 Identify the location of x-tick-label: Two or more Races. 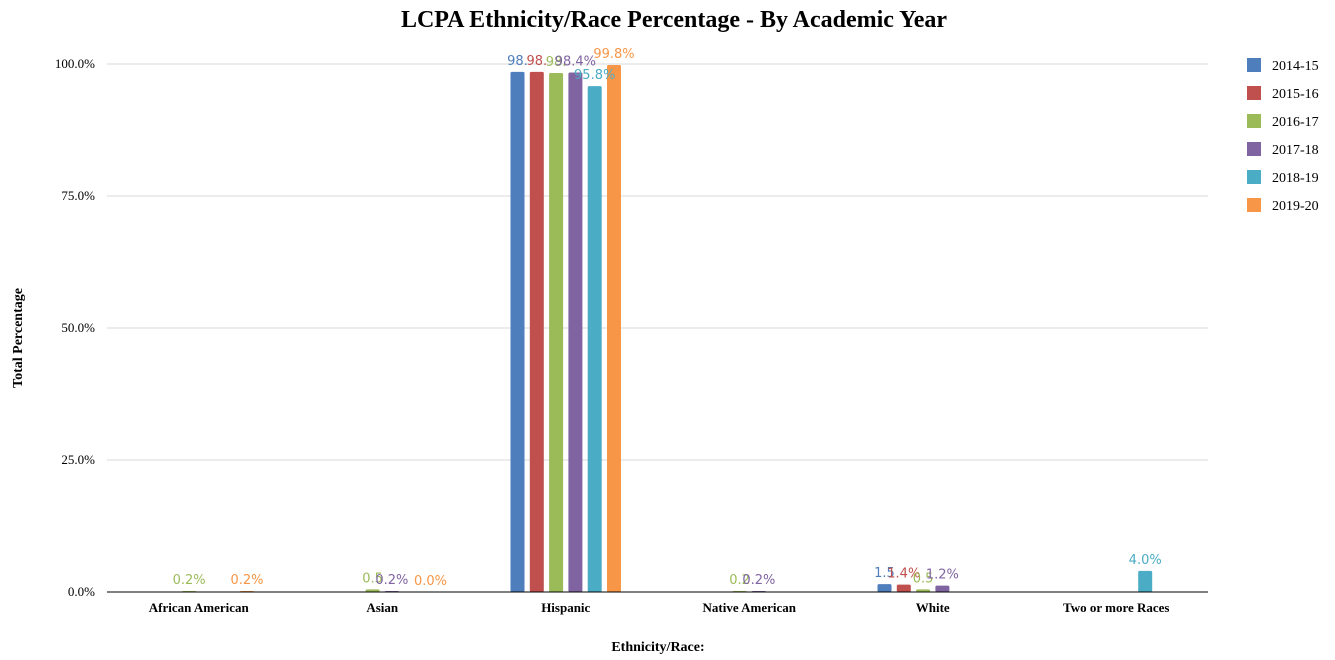
(1116, 607).